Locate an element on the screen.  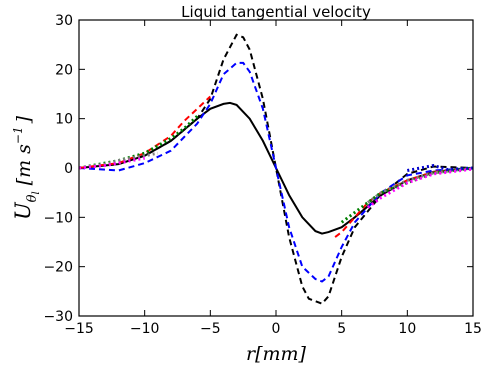
x-tick-label: 5 is located at coordinates (341, 329).